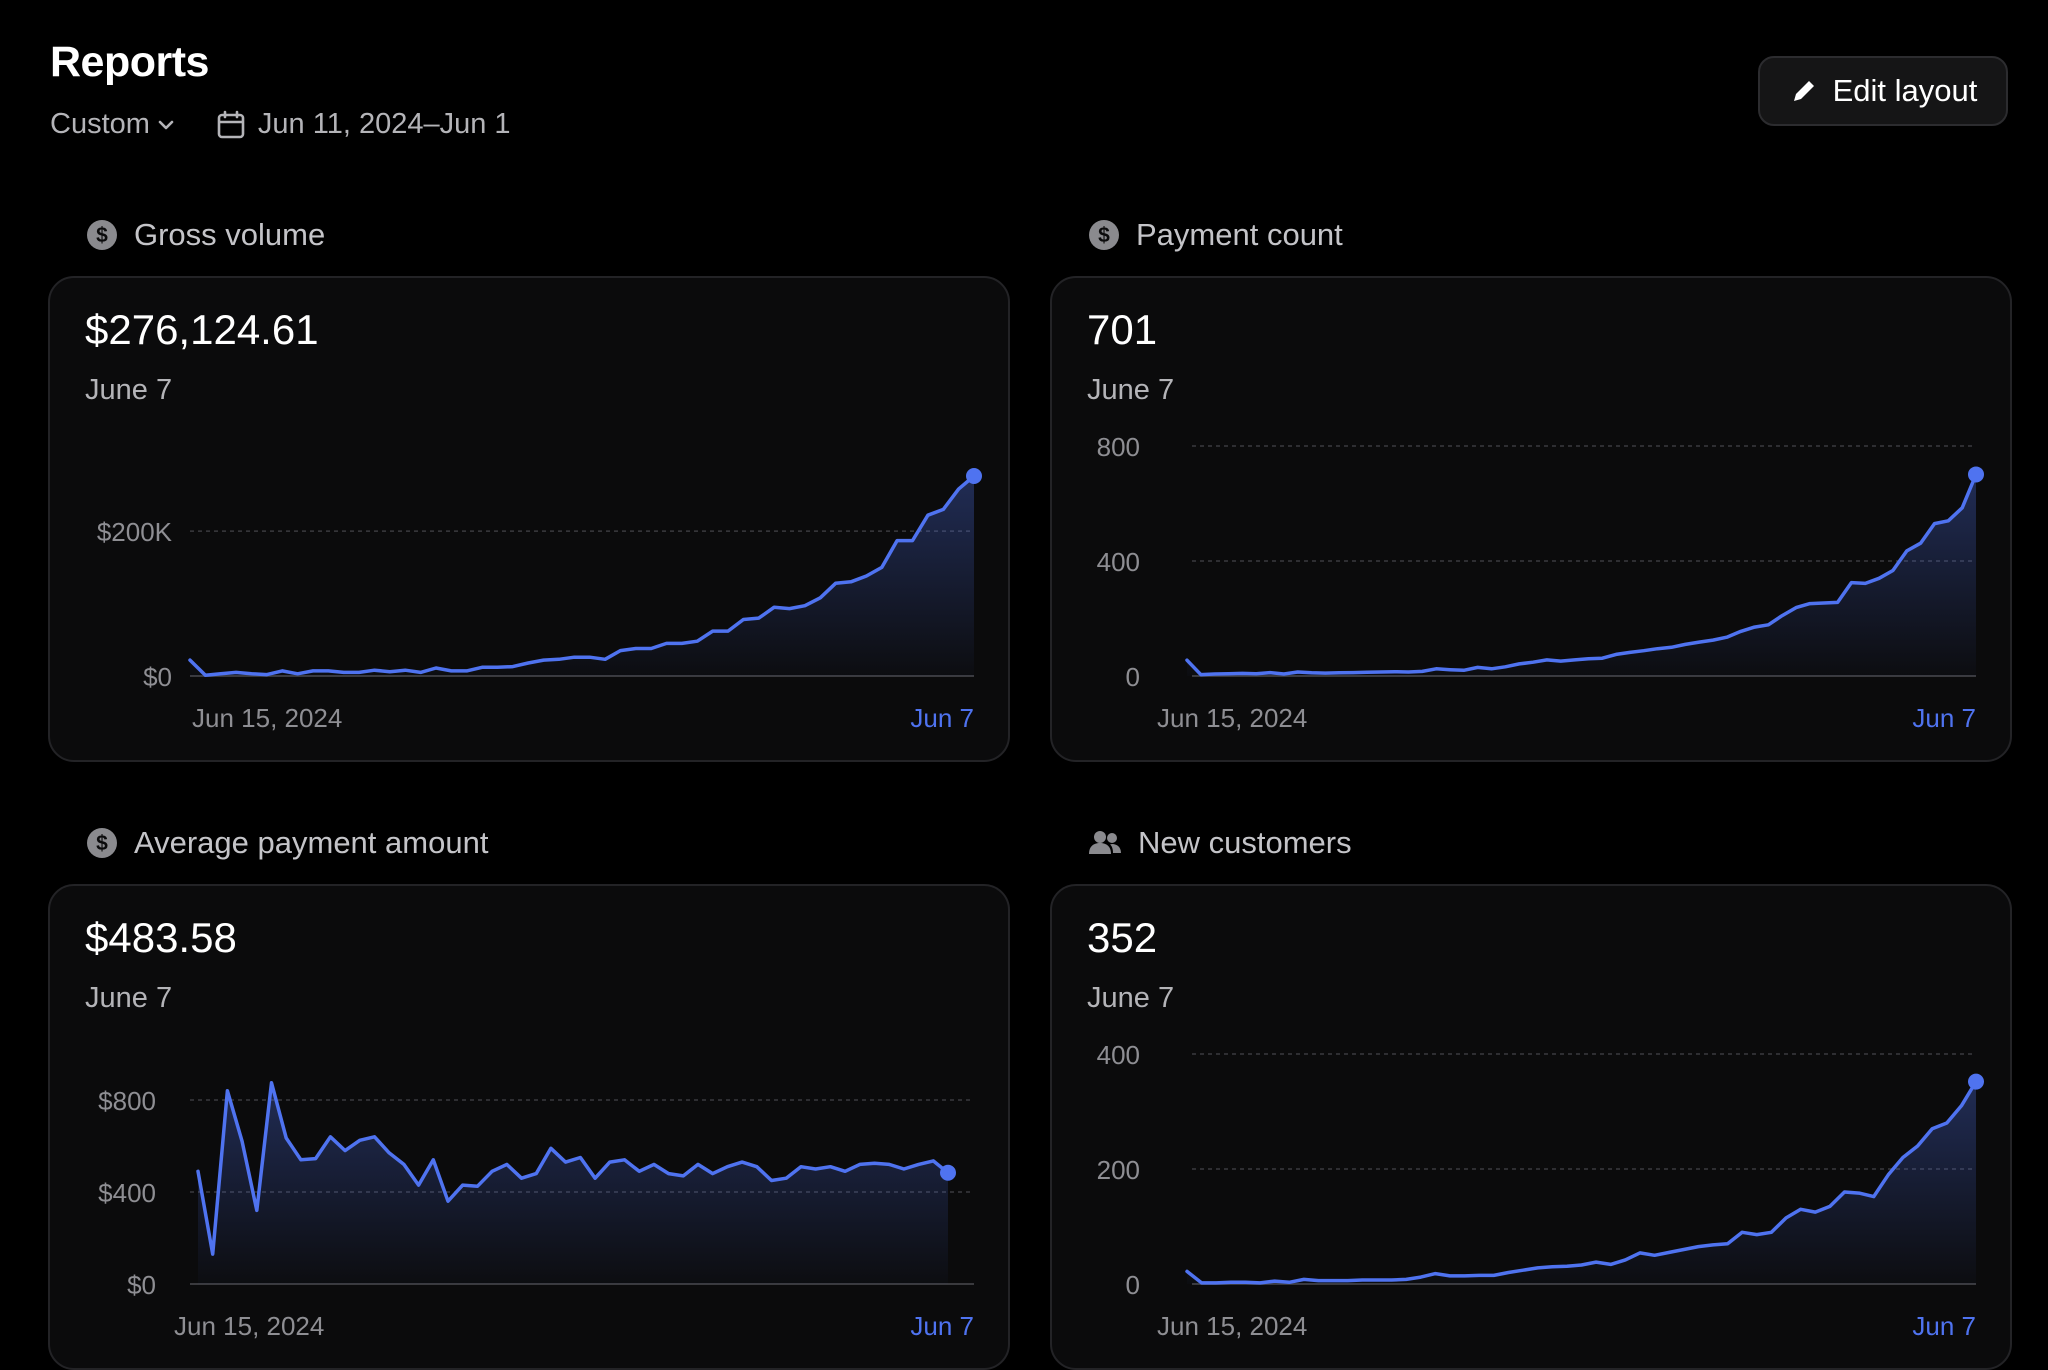 The width and height of the screenshot is (2048, 1370). Describe the element at coordinates (1131, 998) in the screenshot. I see `new-customers-date: June 7` at that location.